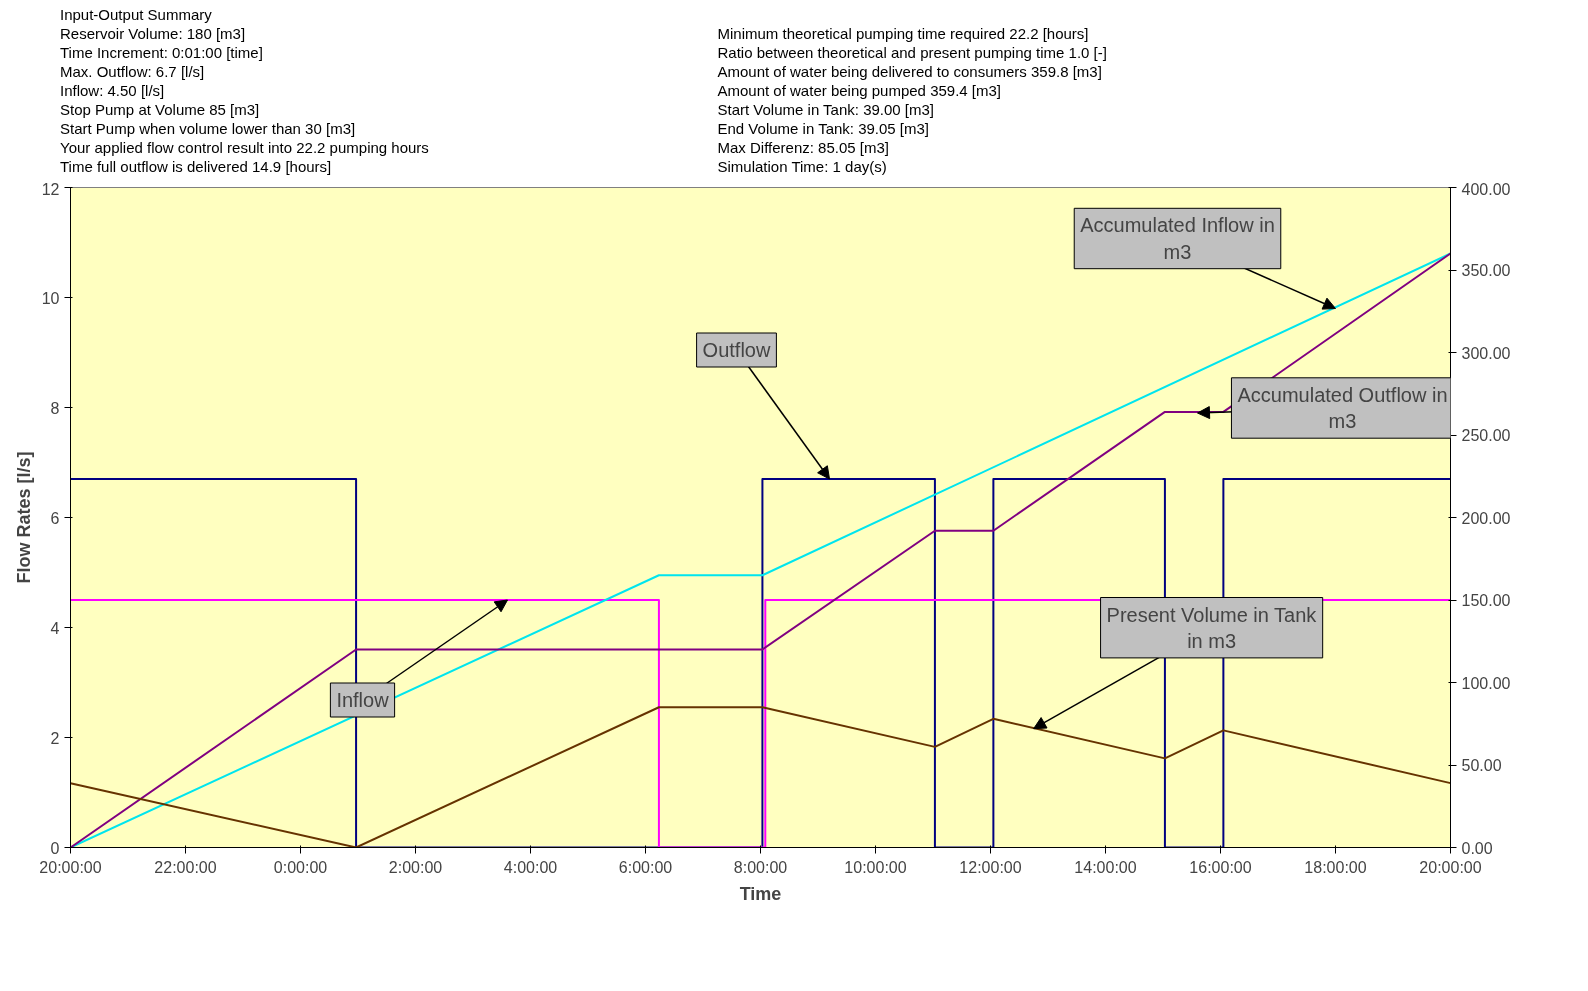 Image resolution: width=1588 pixels, height=991 pixels. I want to click on annotation: Outflow, so click(736, 350).